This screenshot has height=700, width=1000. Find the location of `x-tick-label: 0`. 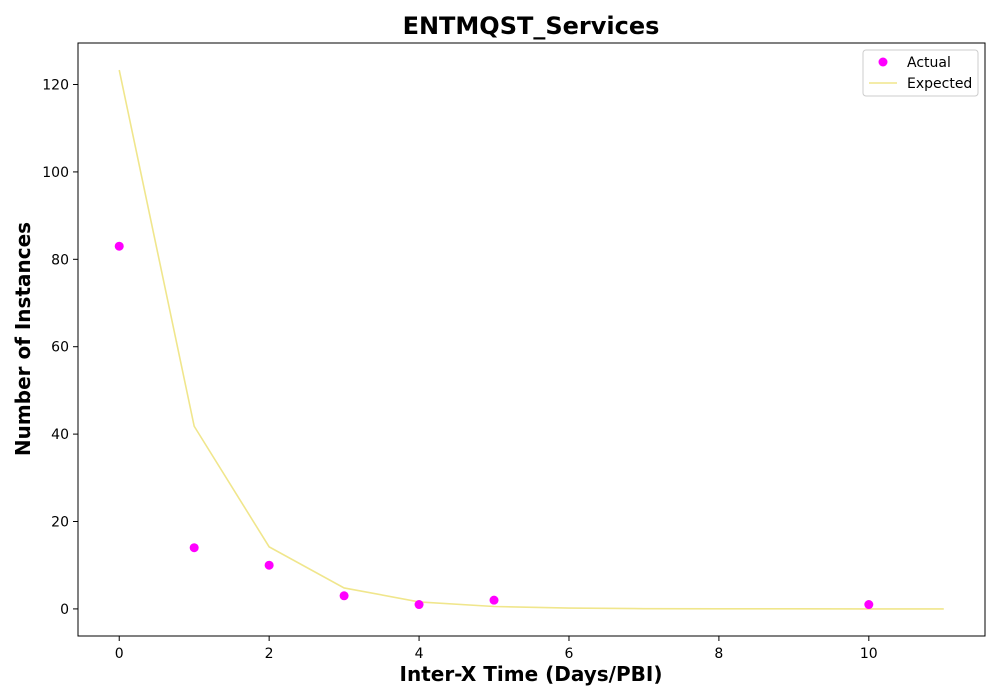

x-tick-label: 0 is located at coordinates (119, 654).